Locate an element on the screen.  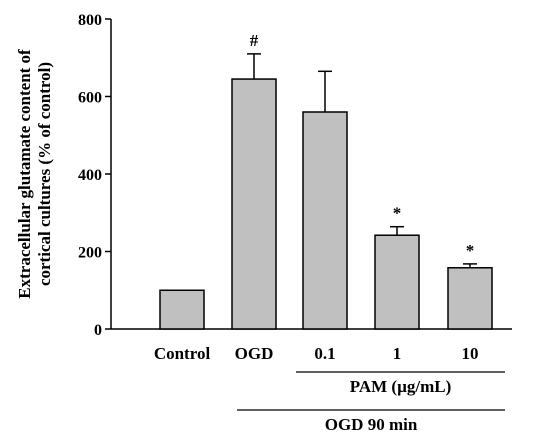
category-label: 10 is located at coordinates (470, 353).